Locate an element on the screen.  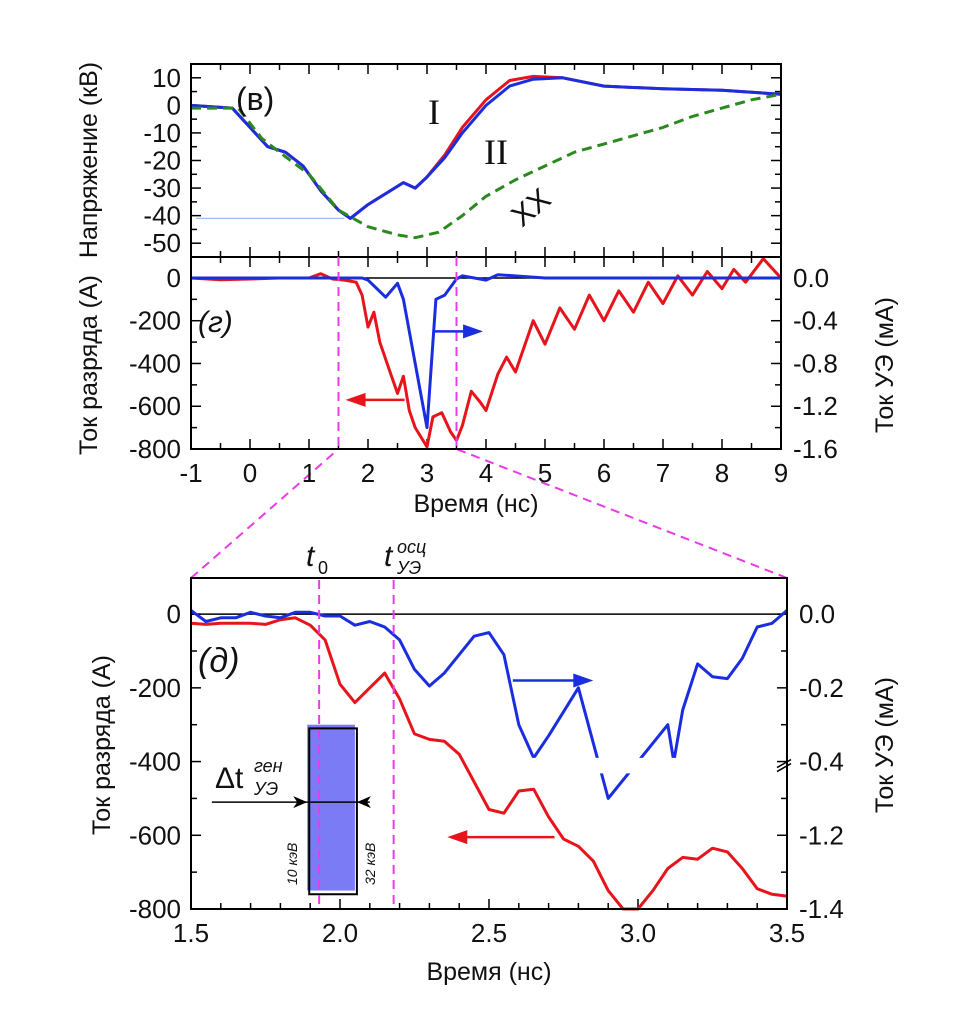
y-tick-label: -10 is located at coordinates (162, 133).